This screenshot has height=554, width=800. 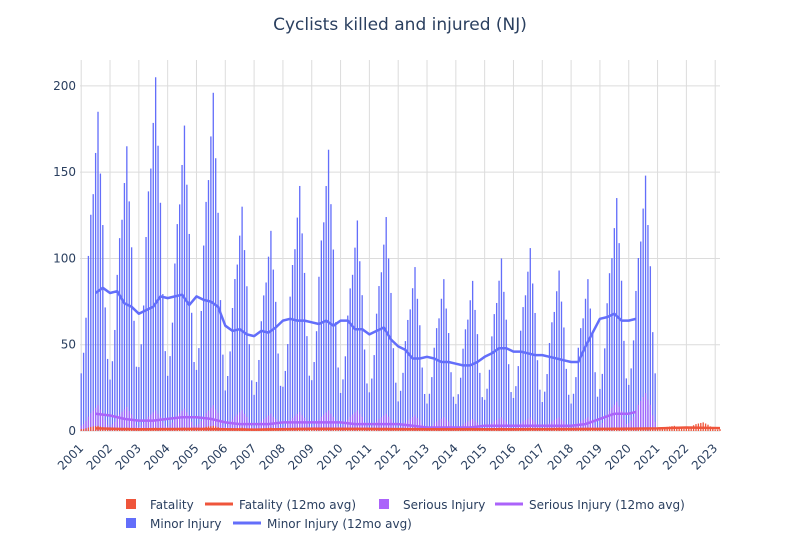 What do you see at coordinates (646, 456) in the screenshot?
I see `x-tick-label: 2021` at bounding box center [646, 456].